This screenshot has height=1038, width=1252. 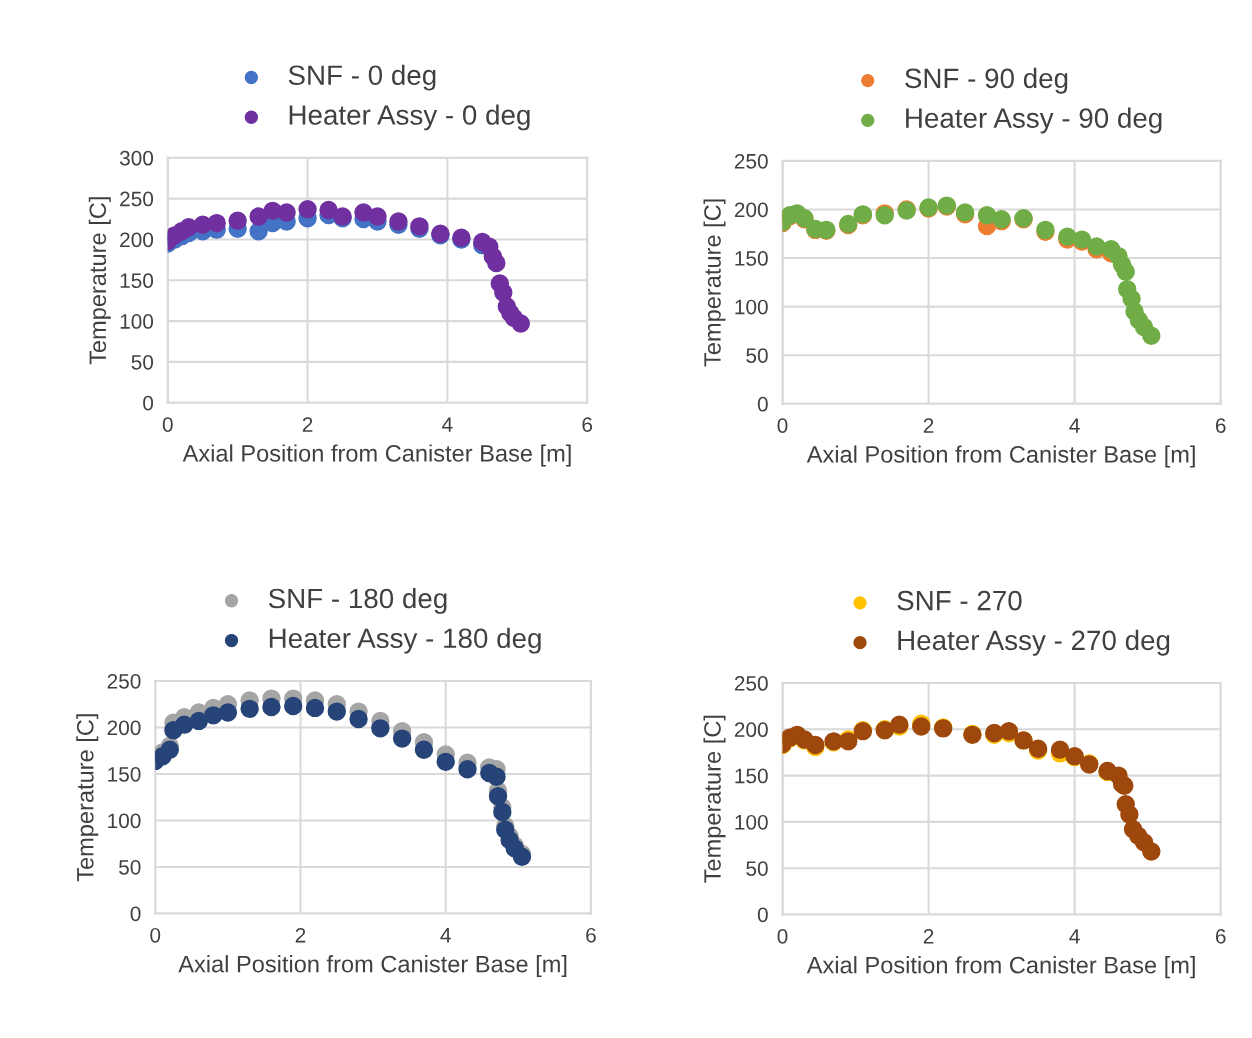 I want to click on legend-label: Heater Assy - 0 deg, so click(x=409, y=117).